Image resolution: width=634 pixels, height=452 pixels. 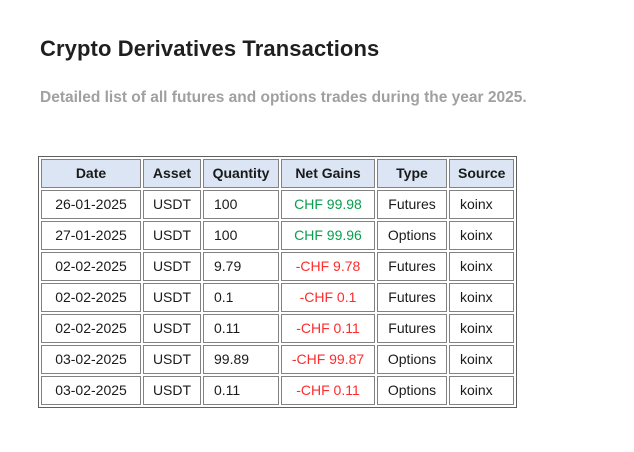 I want to click on column-header-asset: Asset, so click(x=172, y=173).